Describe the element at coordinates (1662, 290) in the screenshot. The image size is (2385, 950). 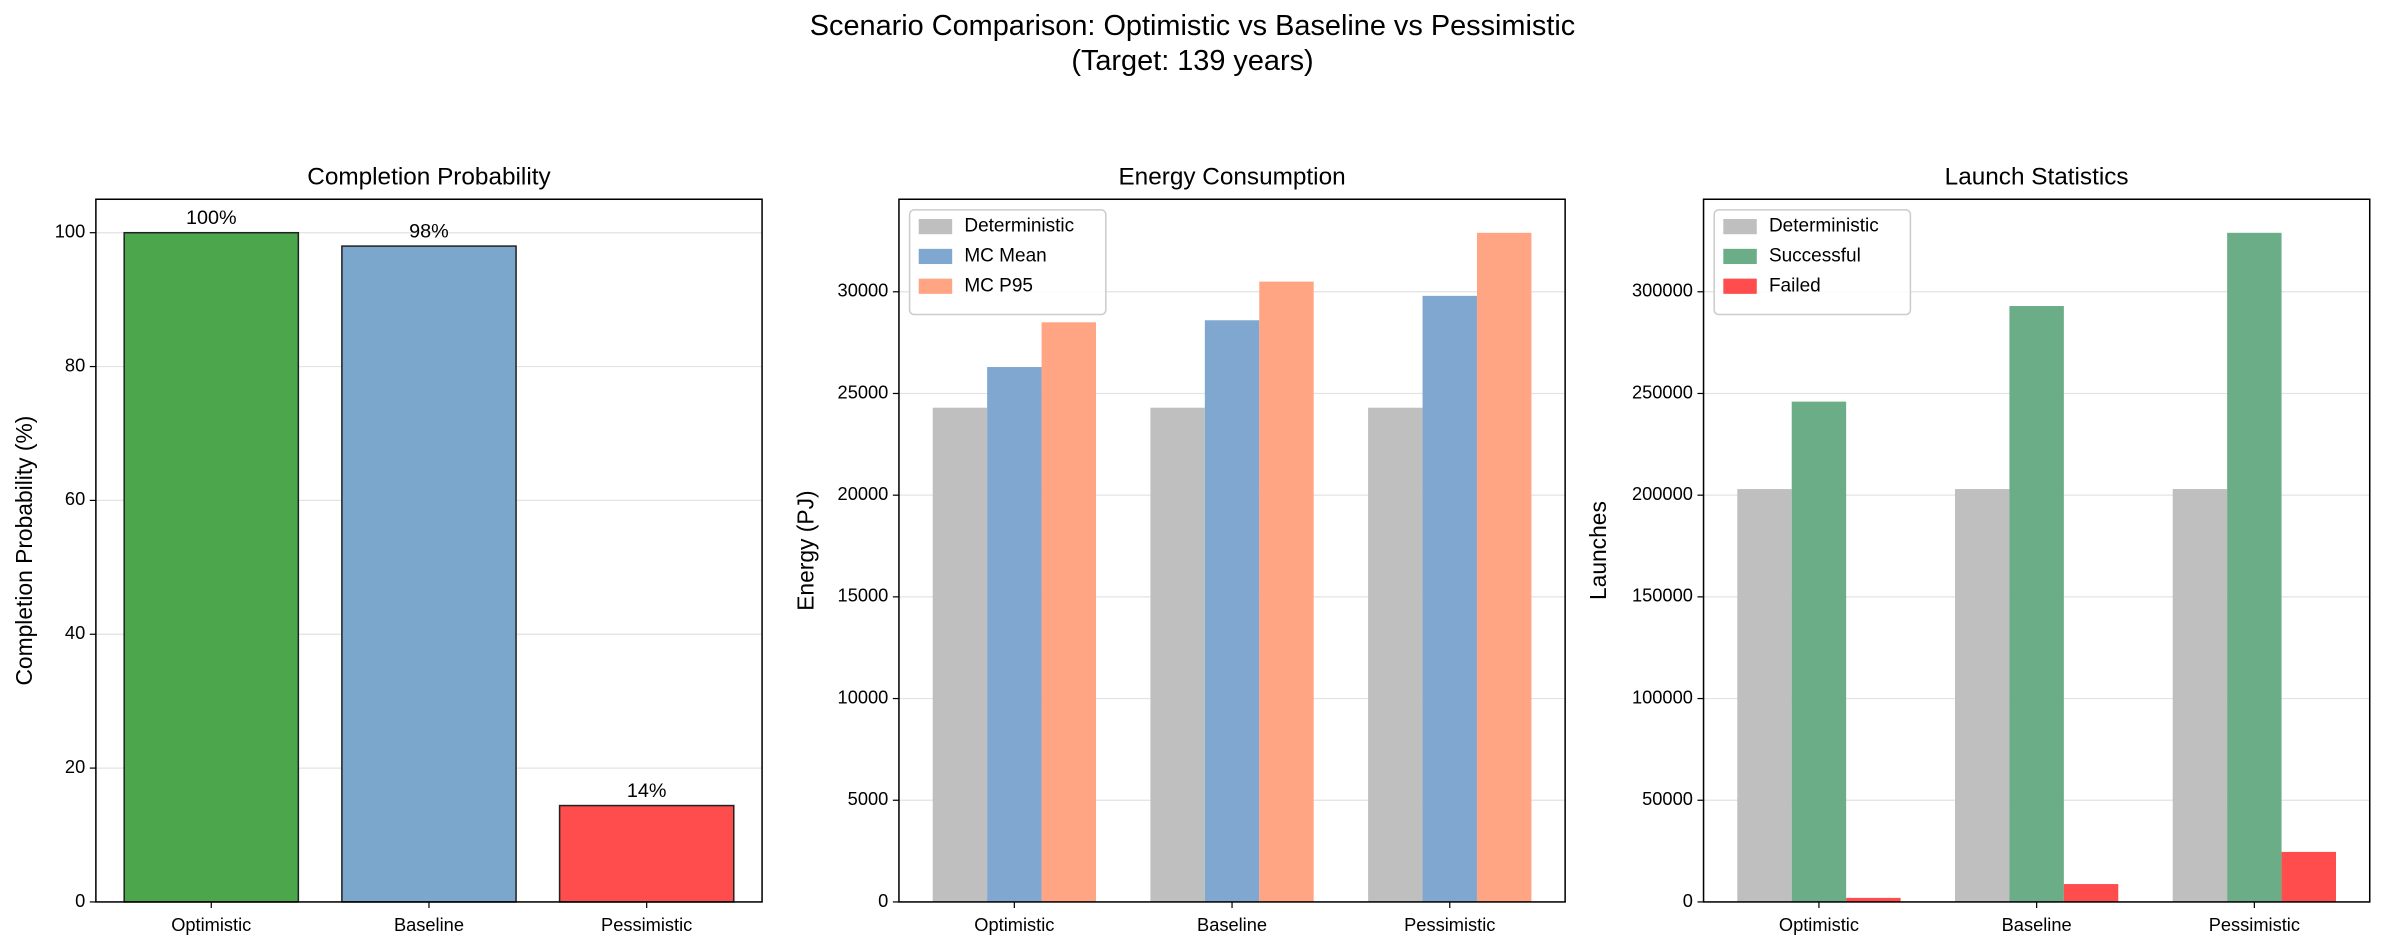
I see `y-tick-label: 300000` at that location.